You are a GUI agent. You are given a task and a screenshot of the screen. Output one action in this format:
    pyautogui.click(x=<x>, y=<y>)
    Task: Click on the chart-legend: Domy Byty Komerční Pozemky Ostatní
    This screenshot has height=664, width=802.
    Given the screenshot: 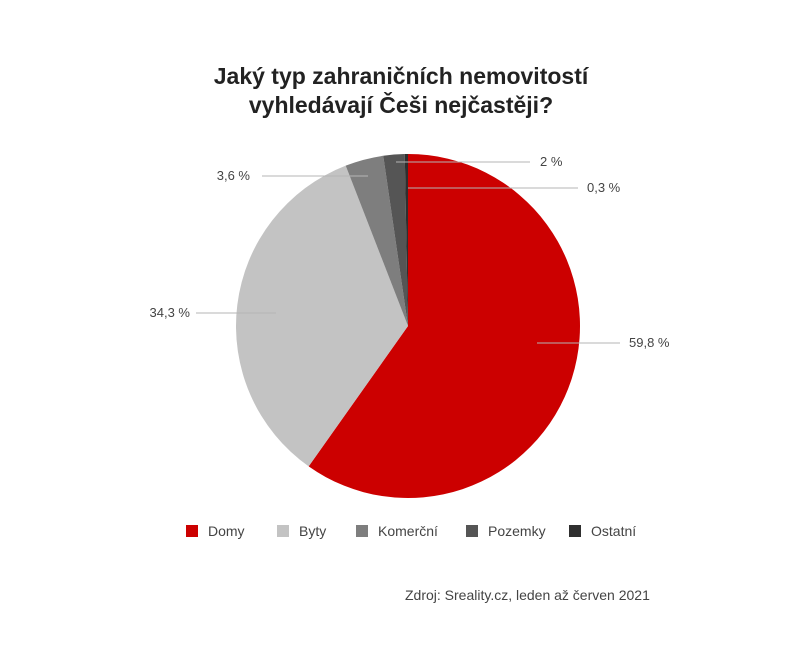 What is the action you would take?
    pyautogui.click(x=401, y=531)
    